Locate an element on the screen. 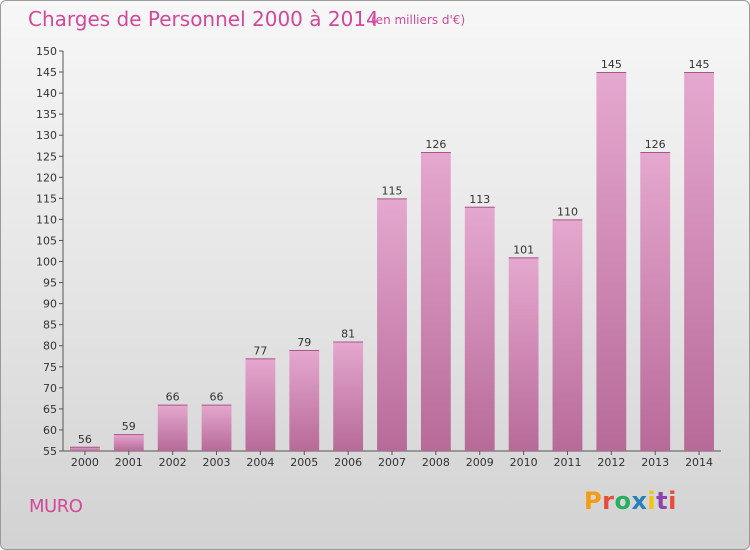 The width and height of the screenshot is (750, 550). y-tick-label: 95 is located at coordinates (50, 283).